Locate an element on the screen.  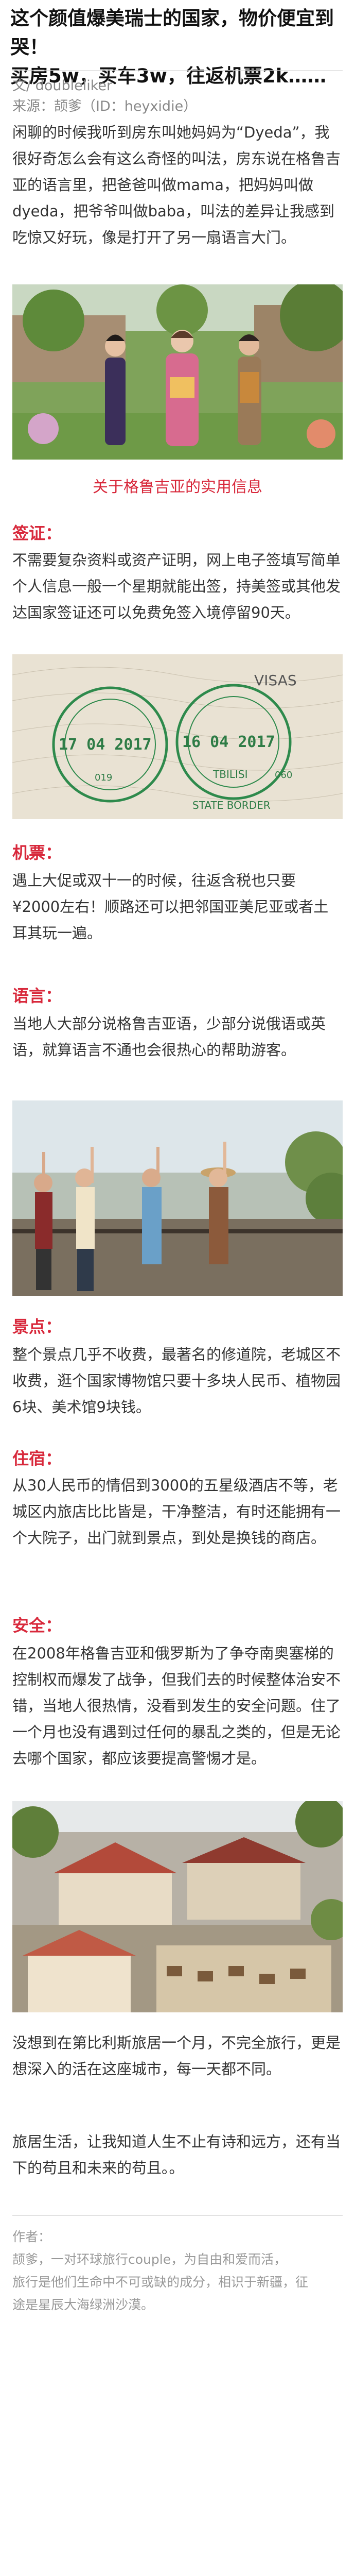
closing-paragraph-1: 没想到在第比利斯旅居一个月，不完全旅行，更是想深入的活在这座城市，每一天都不同。 is located at coordinates (177, 2056).